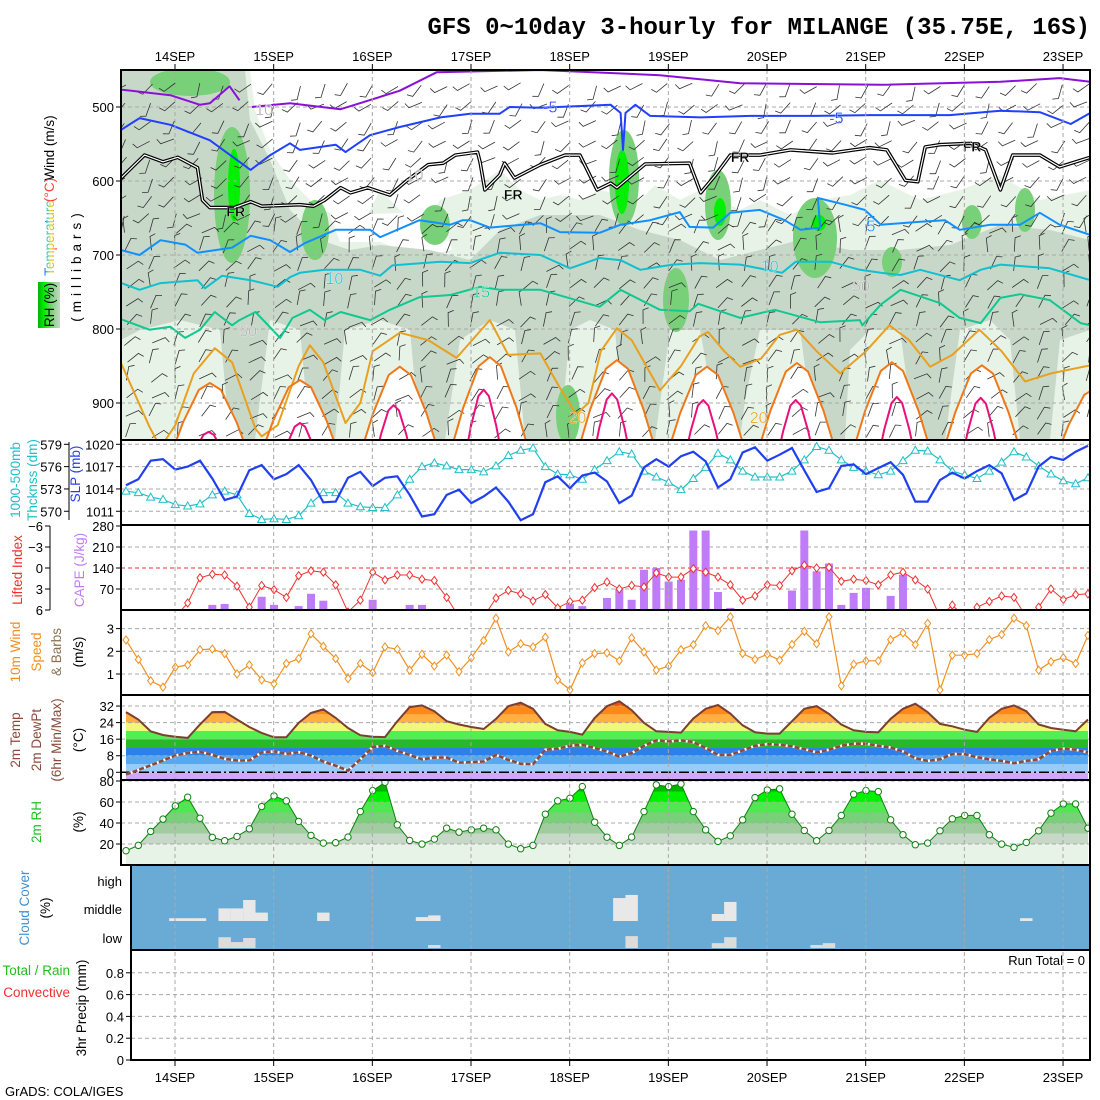  I want to click on contour-label: 20, so click(759, 418).